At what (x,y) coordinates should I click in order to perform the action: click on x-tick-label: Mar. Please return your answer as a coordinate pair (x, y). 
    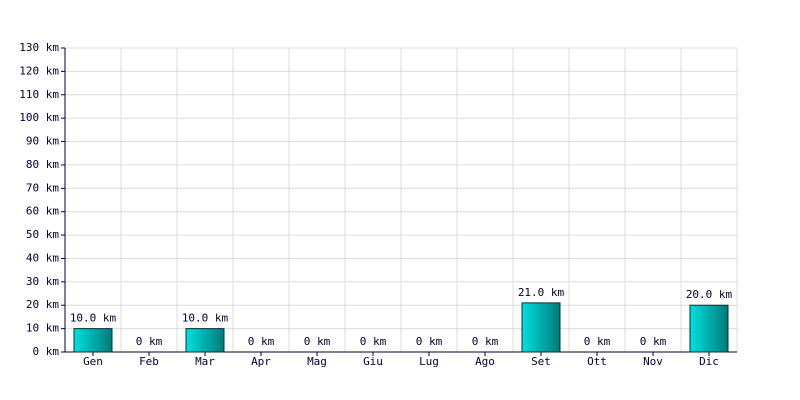
    Looking at the image, I should click on (205, 361).